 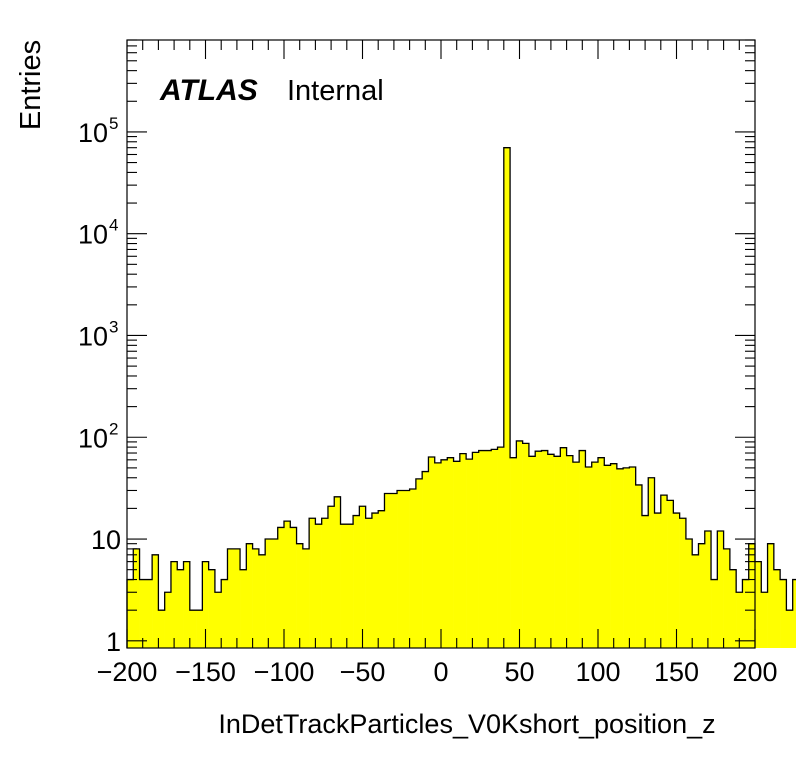 I want to click on x-tick-label: 50, so click(x=519, y=672).